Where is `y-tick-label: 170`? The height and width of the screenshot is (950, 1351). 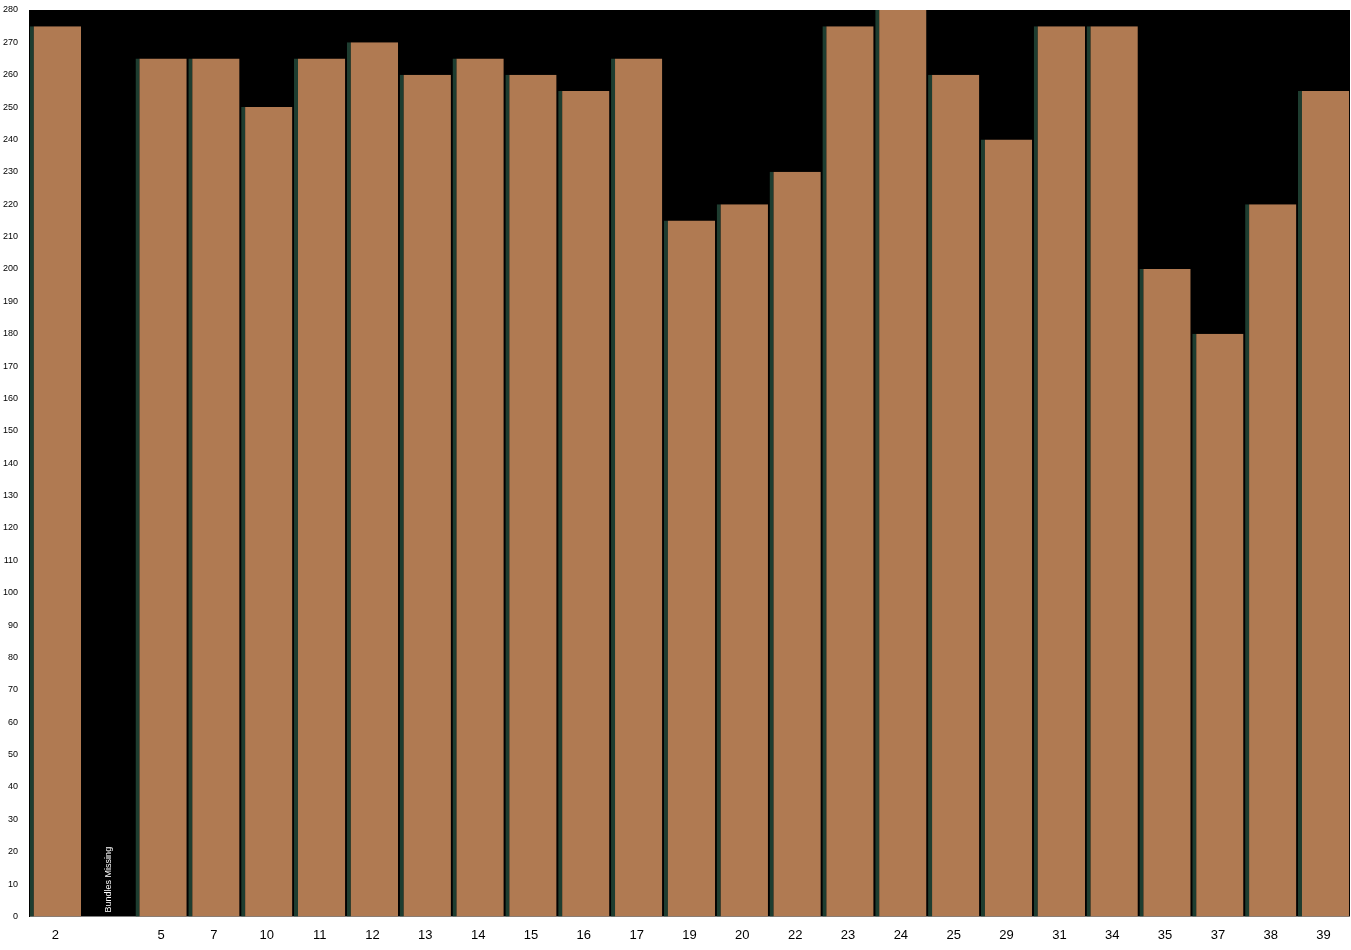 y-tick-label: 170 is located at coordinates (10, 365).